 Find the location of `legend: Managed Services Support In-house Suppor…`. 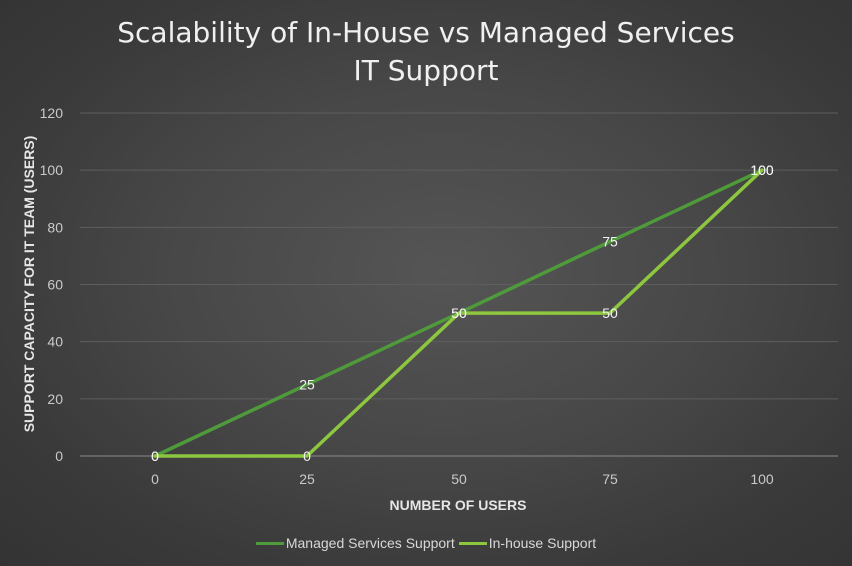

legend: Managed Services Support In-house Suppor… is located at coordinates (426, 543).